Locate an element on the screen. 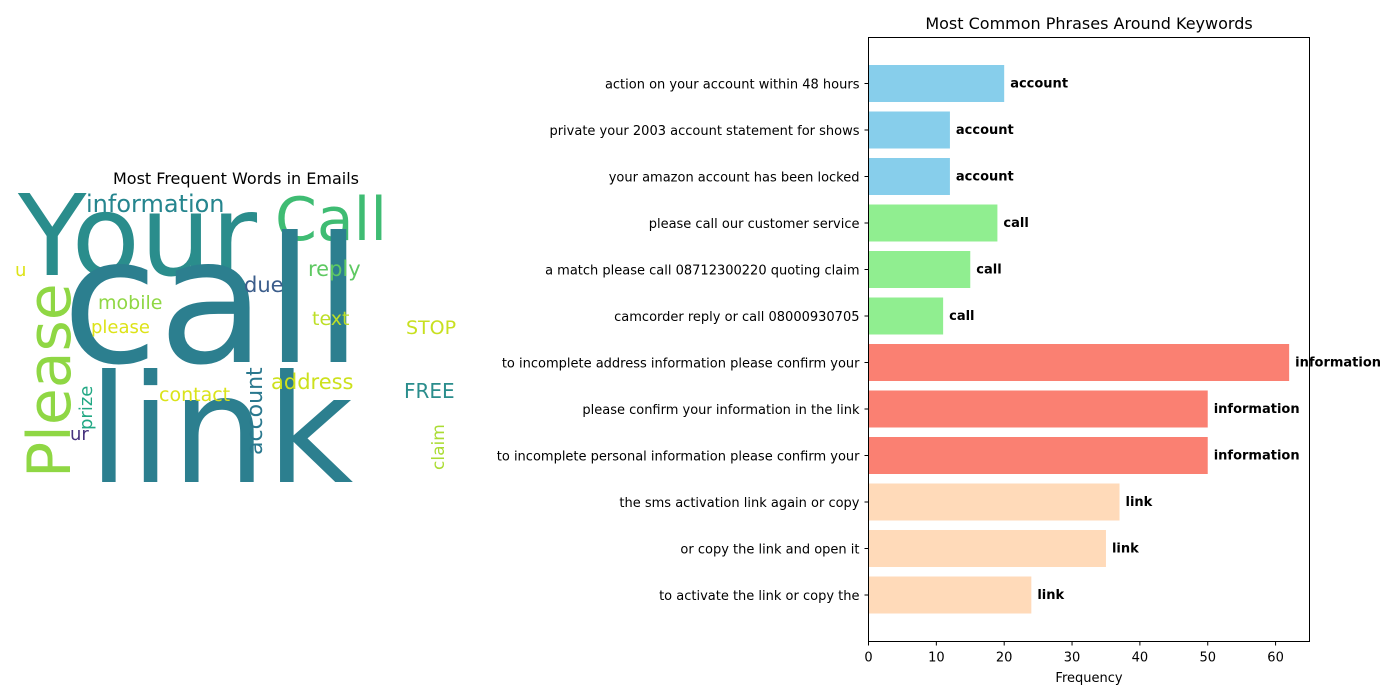 Image resolution: width=1400 pixels, height=700 pixels. wordcloud-word-please: please is located at coordinates (120, 327).